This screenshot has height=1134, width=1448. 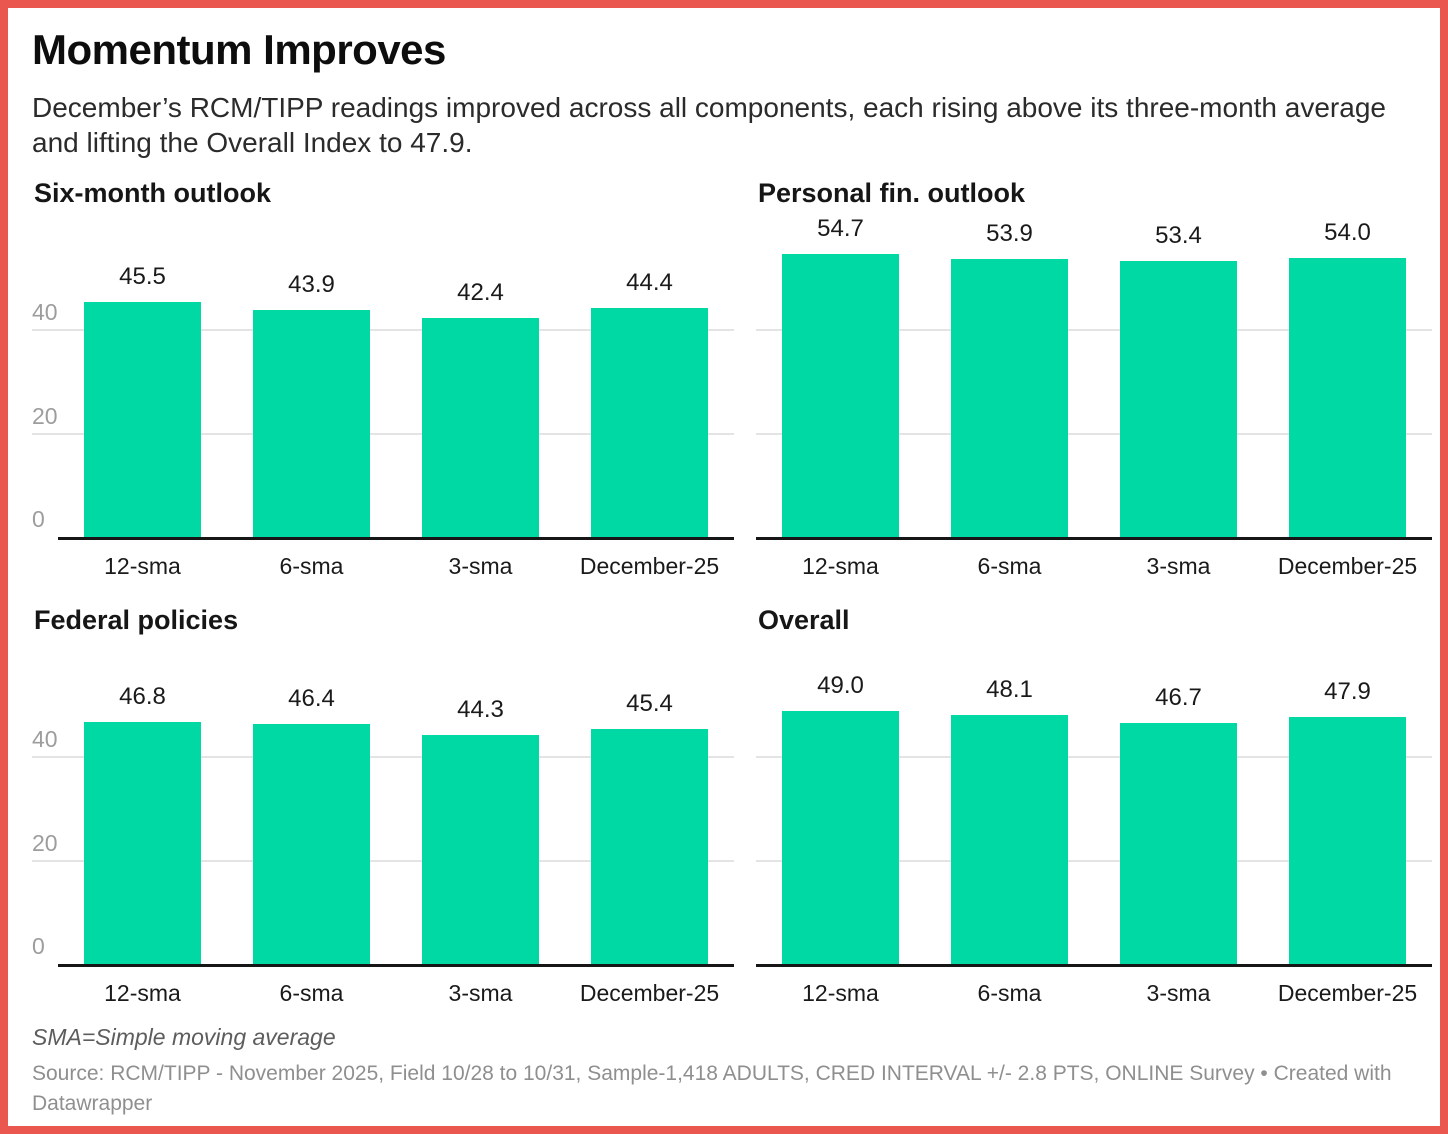 I want to click on bar-value-label-12-sma: 54.7, so click(x=840, y=228).